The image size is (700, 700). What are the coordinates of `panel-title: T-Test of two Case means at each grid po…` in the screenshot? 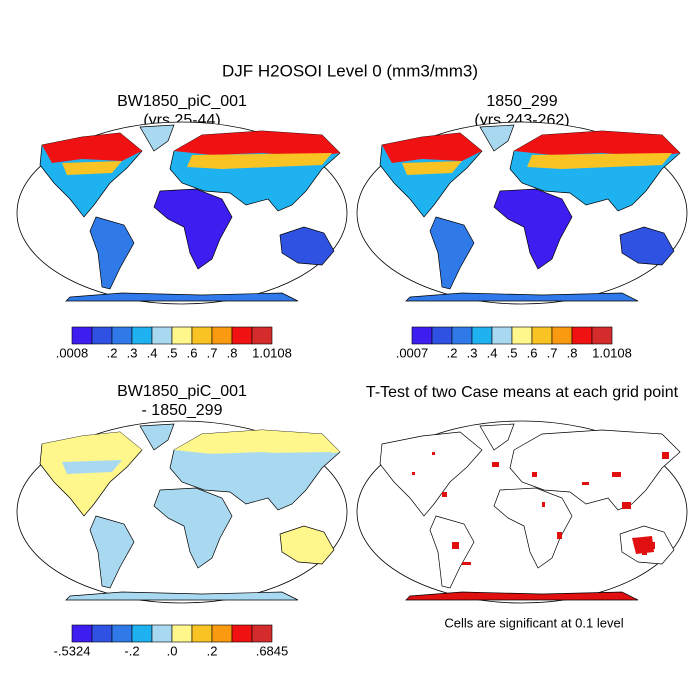 It's located at (522, 392).